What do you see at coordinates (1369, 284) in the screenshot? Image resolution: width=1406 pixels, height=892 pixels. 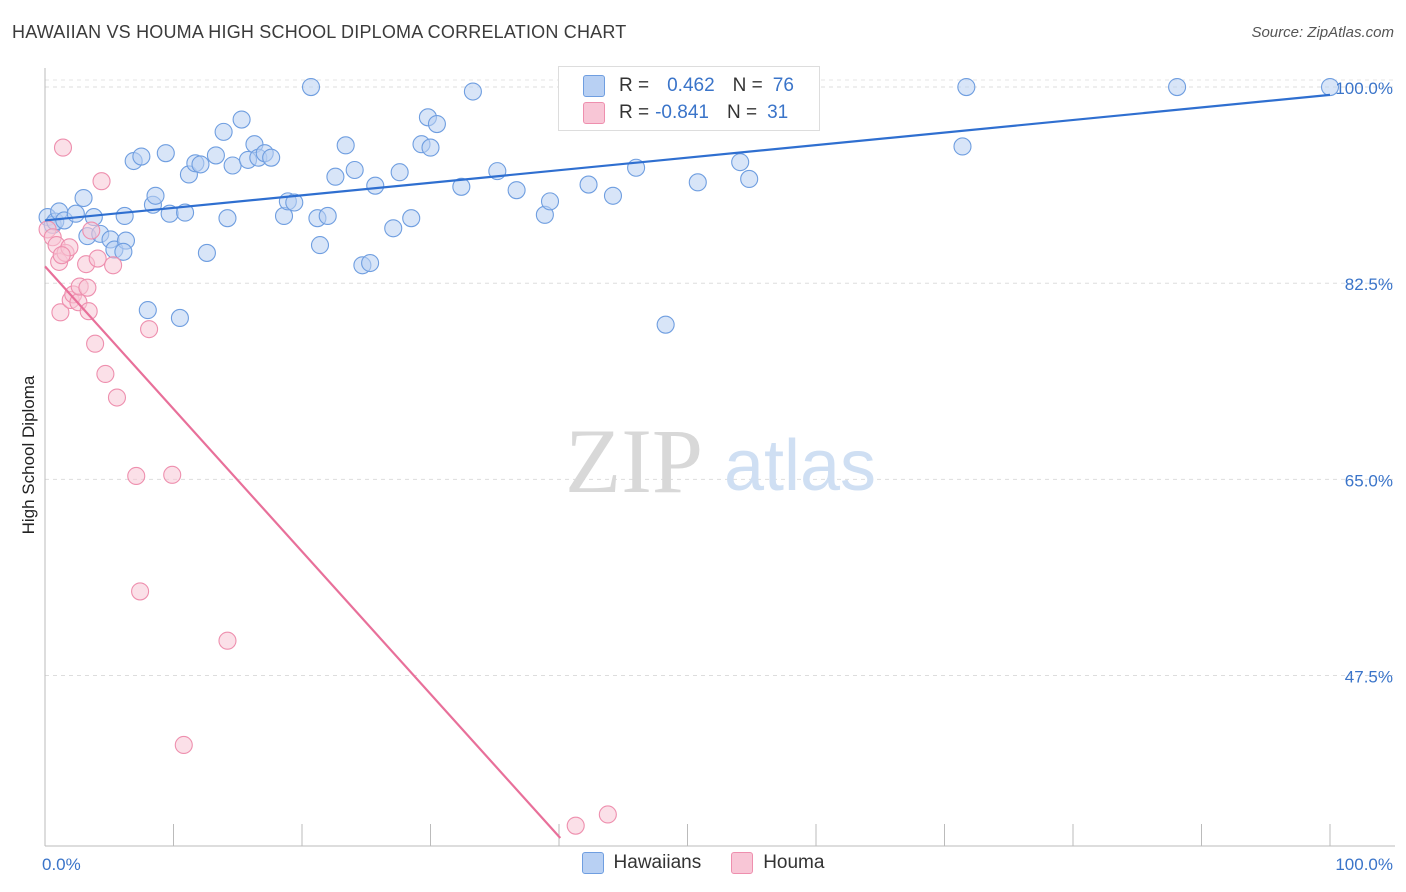 I see `y-tick-label: 82.5%` at bounding box center [1369, 284].